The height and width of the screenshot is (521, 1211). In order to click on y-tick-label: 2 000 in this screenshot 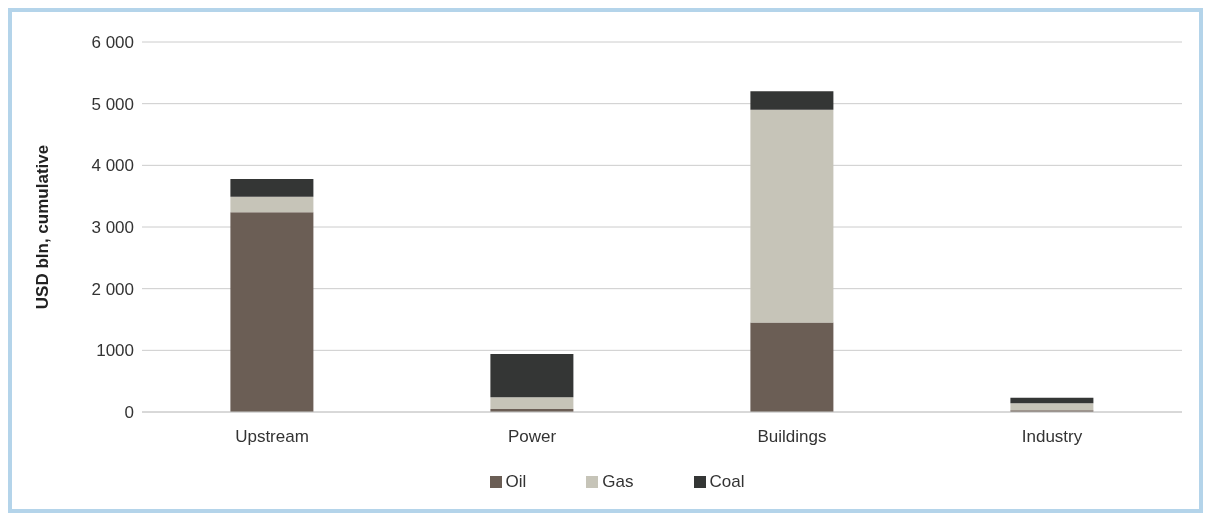, I will do `click(112, 289)`.